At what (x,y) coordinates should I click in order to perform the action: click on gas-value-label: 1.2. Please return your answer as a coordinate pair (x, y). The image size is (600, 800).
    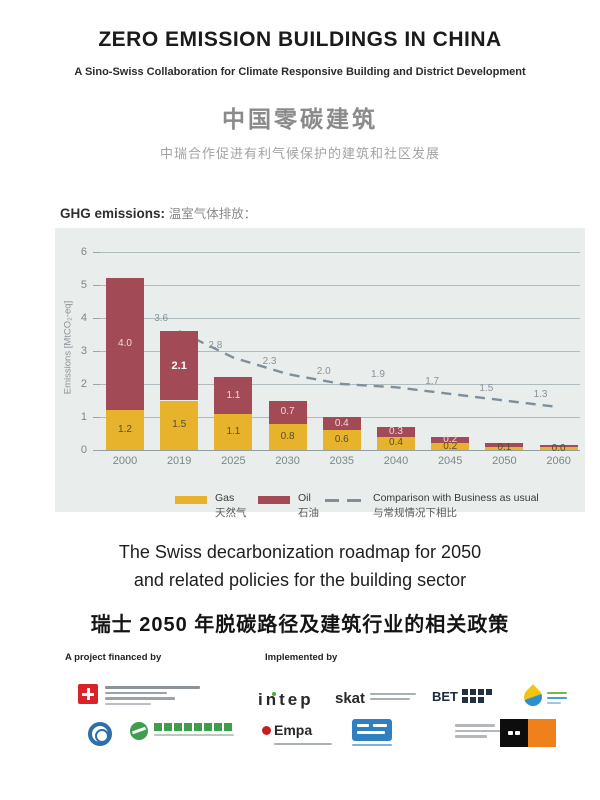
    Looking at the image, I should click on (125, 430).